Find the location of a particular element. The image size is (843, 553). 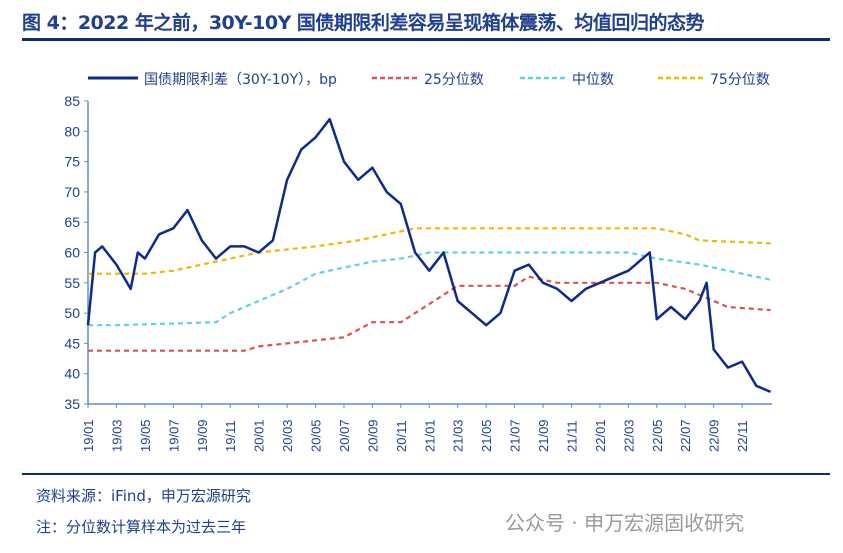

x-tick-label: 19/09 is located at coordinates (202, 435).